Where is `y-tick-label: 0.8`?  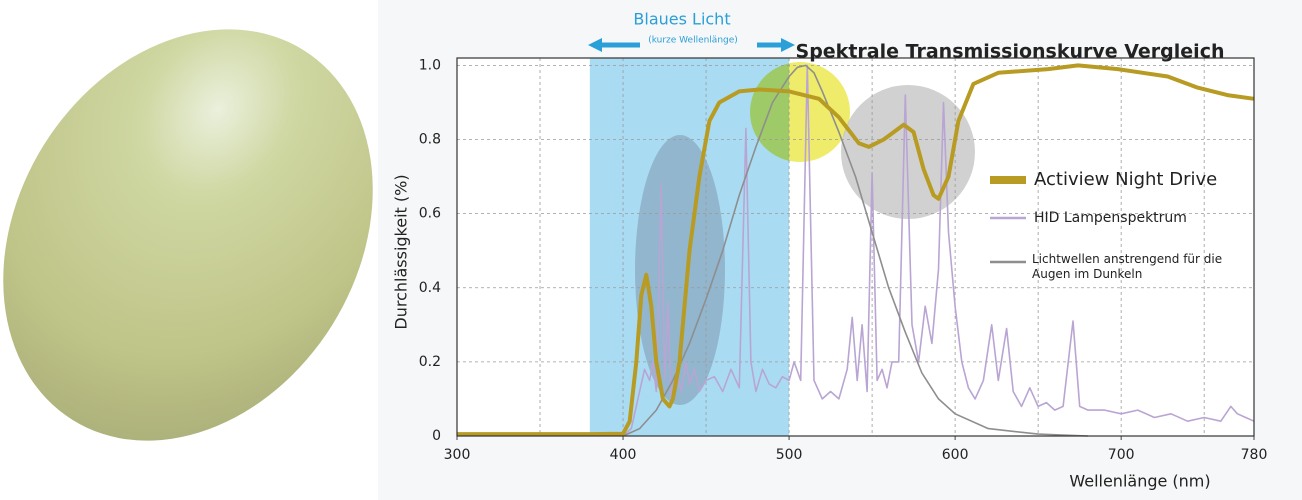
y-tick-label: 0.8 is located at coordinates (430, 140).